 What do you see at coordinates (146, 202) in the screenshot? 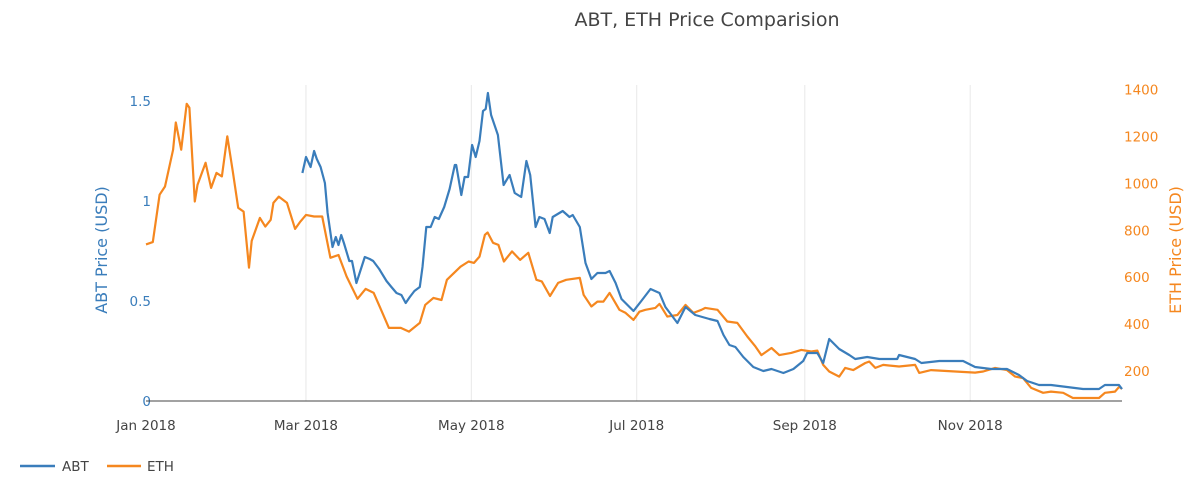
I see `left-tick-label: 1` at bounding box center [146, 202].